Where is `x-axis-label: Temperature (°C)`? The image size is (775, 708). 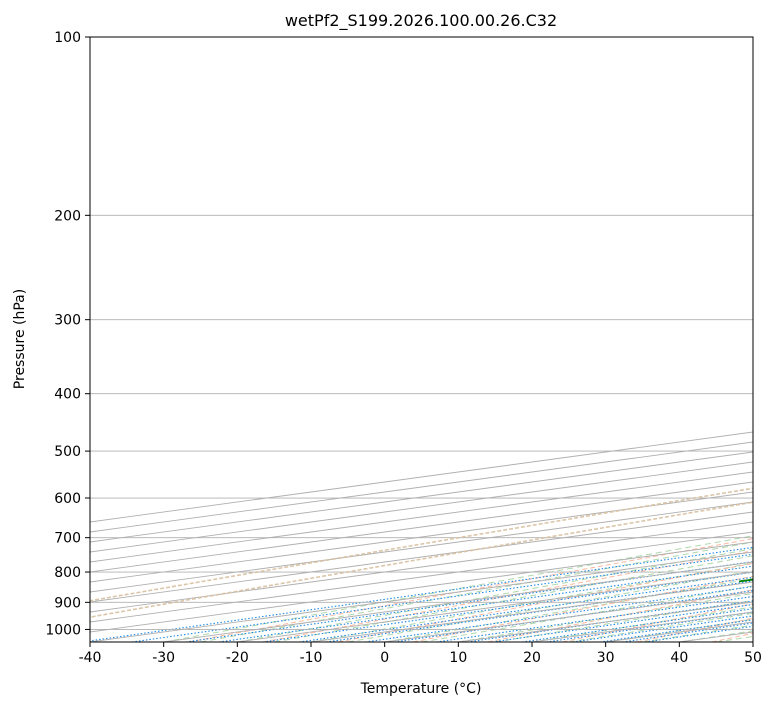 x-axis-label: Temperature (°C) is located at coordinates (421, 689).